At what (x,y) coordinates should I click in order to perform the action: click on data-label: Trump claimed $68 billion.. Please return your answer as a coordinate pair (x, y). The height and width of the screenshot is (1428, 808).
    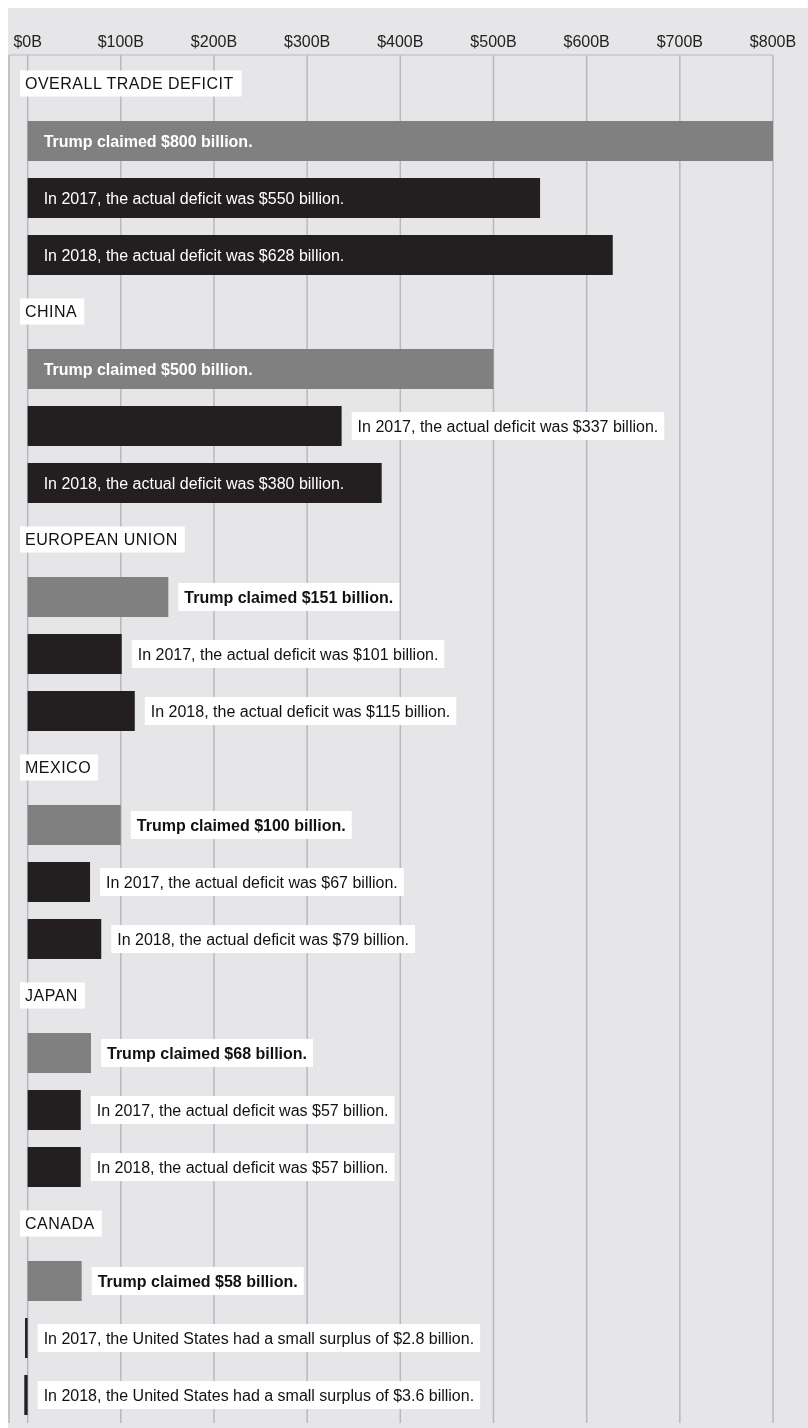
    Looking at the image, I should click on (207, 1053).